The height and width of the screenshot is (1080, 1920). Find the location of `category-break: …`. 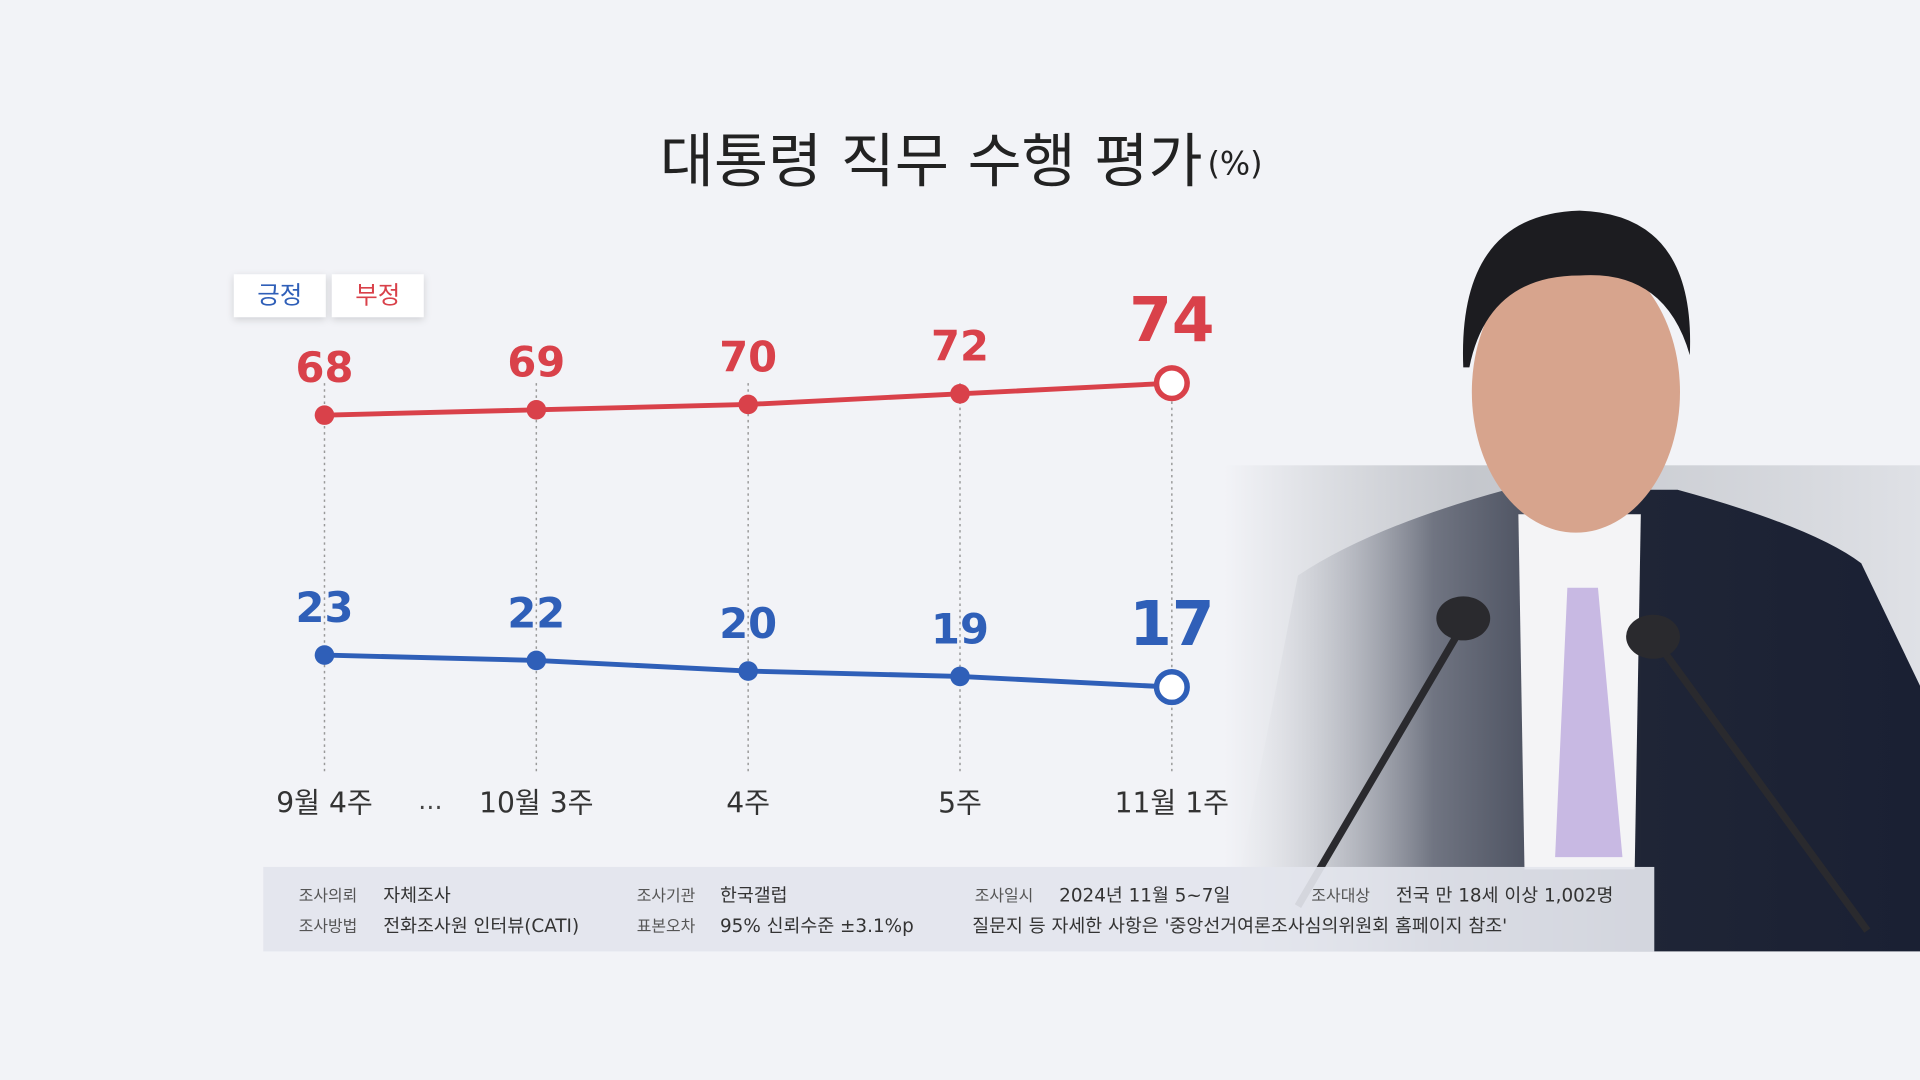

category-break: … is located at coordinates (430, 800).